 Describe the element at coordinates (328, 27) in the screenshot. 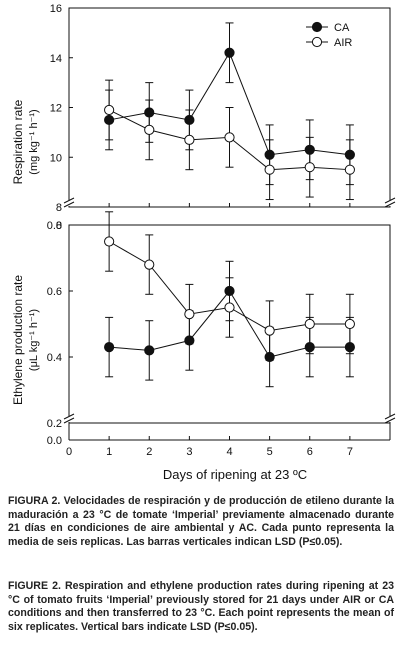

I see `legend-item-ca: CA` at that location.